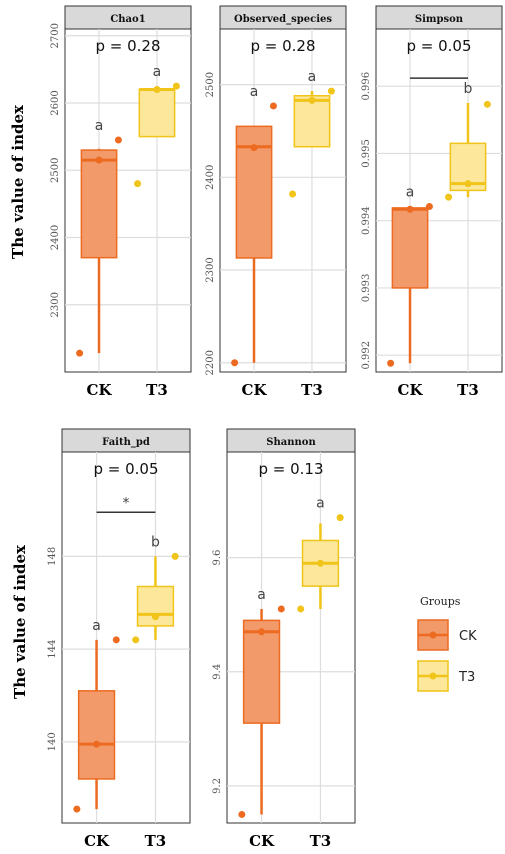 Image resolution: width=505 pixels, height=854 pixels. Describe the element at coordinates (155, 589) in the screenshot. I see `box-t3-faith-pd: b` at that location.